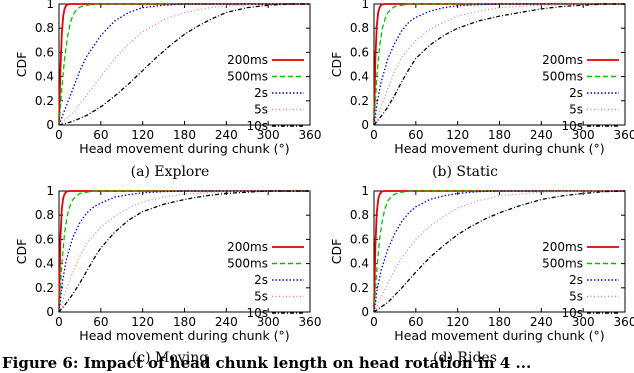  What do you see at coordinates (310, 322) in the screenshot?
I see `panel-c-x-tick-label: 360` at bounding box center [310, 322].